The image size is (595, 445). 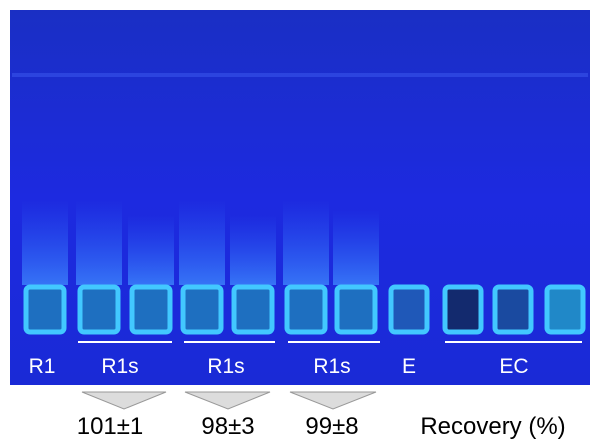 What do you see at coordinates (492, 426) in the screenshot?
I see `recovery-label: Recovery (%)` at bounding box center [492, 426].